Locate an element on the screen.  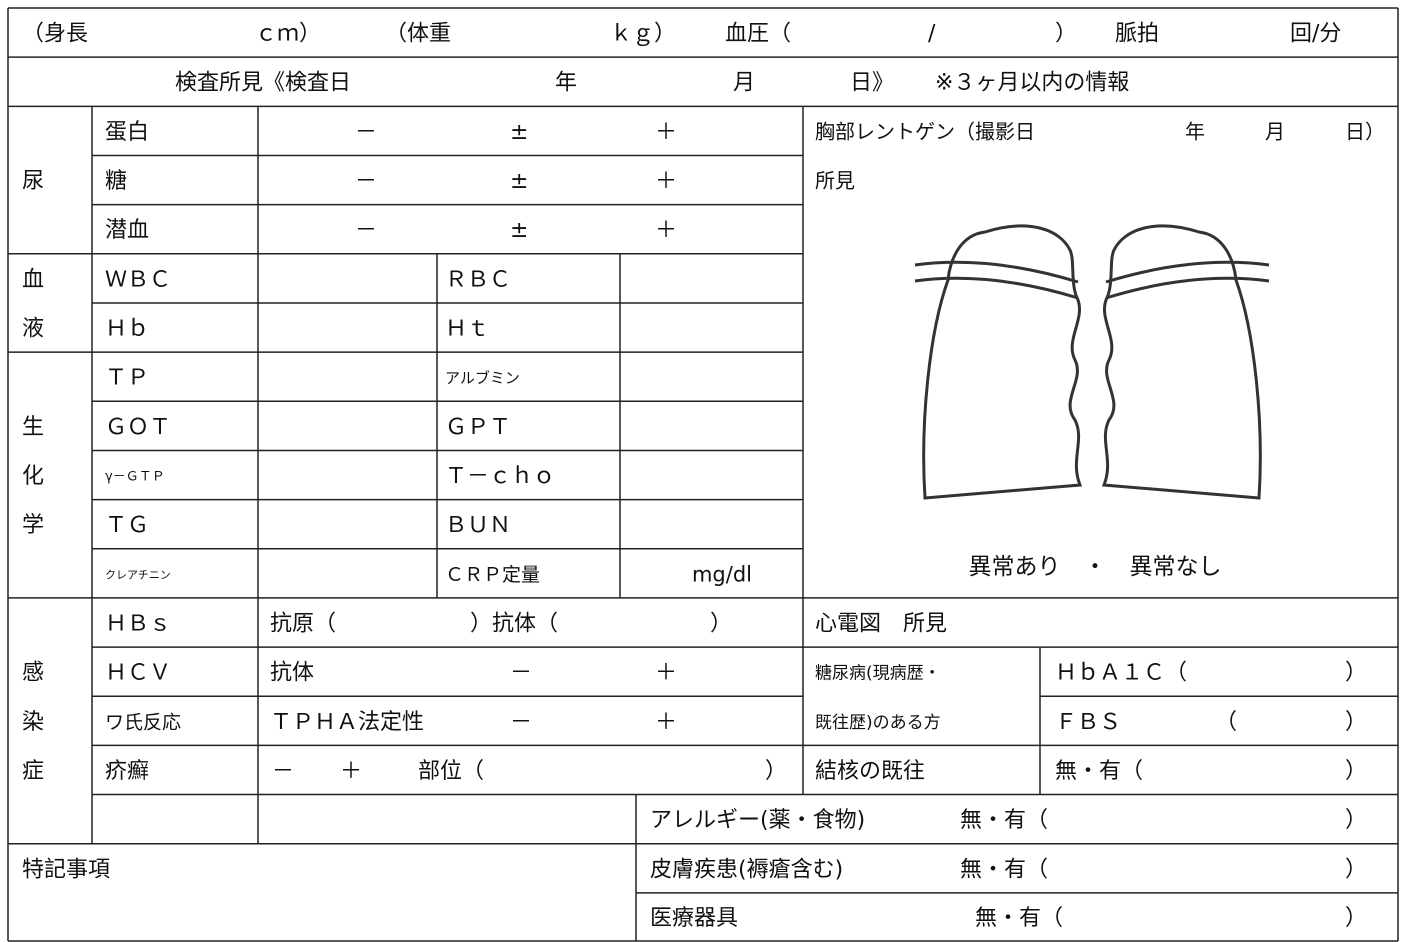
form-text: （身長 is located at coordinates (55, 34).